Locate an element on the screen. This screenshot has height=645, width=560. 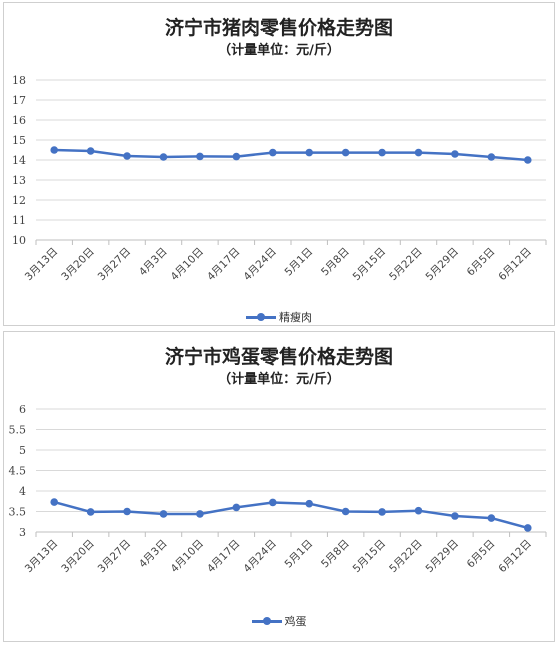
y-tick-label: 12 is located at coordinates (19, 200).